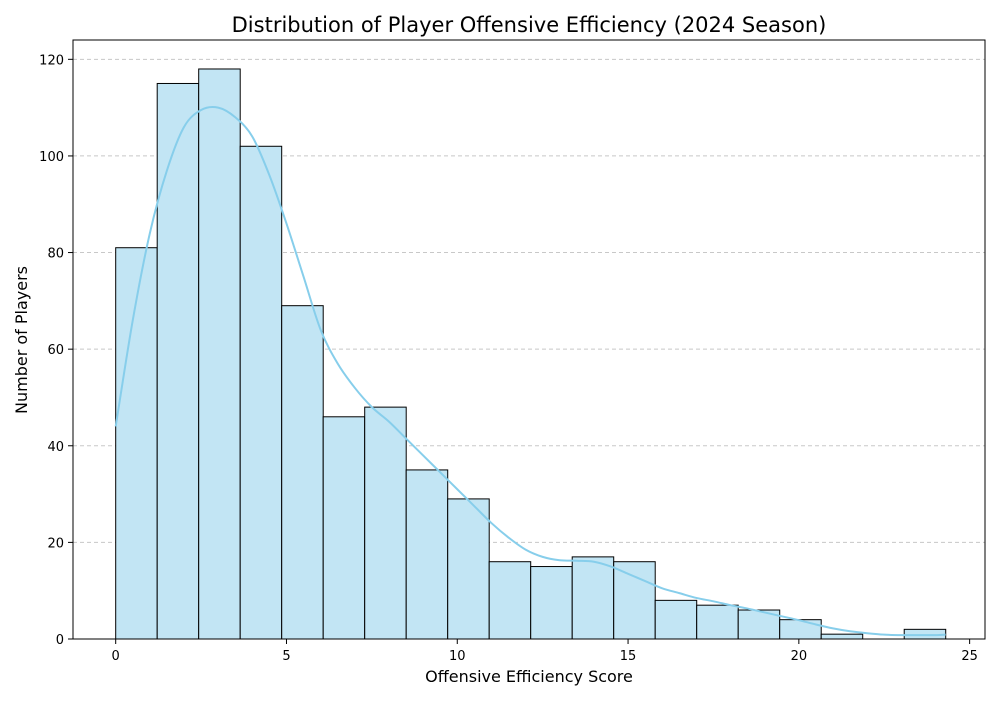 This screenshot has width=1000, height=705. I want to click on y-axis-title: Number of Players, so click(21, 340).